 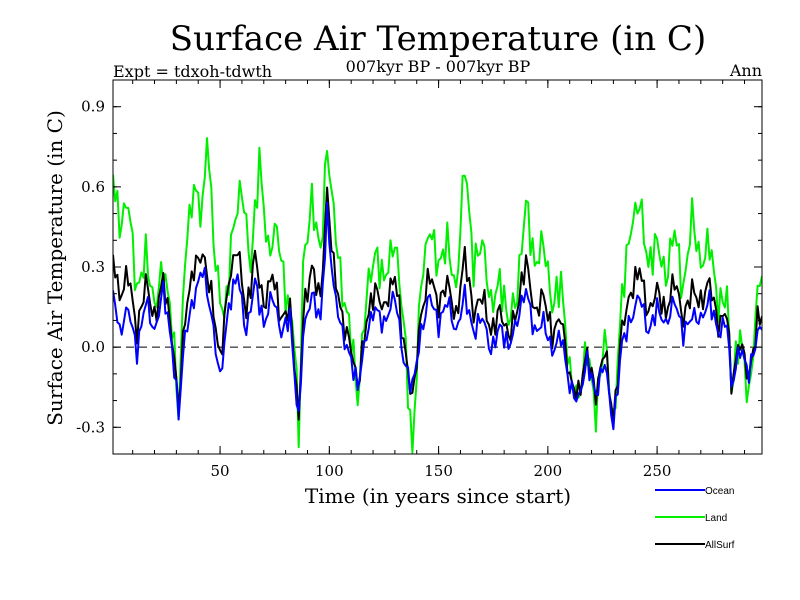 What do you see at coordinates (93, 347) in the screenshot?
I see `y-tick-label: 0.0` at bounding box center [93, 347].